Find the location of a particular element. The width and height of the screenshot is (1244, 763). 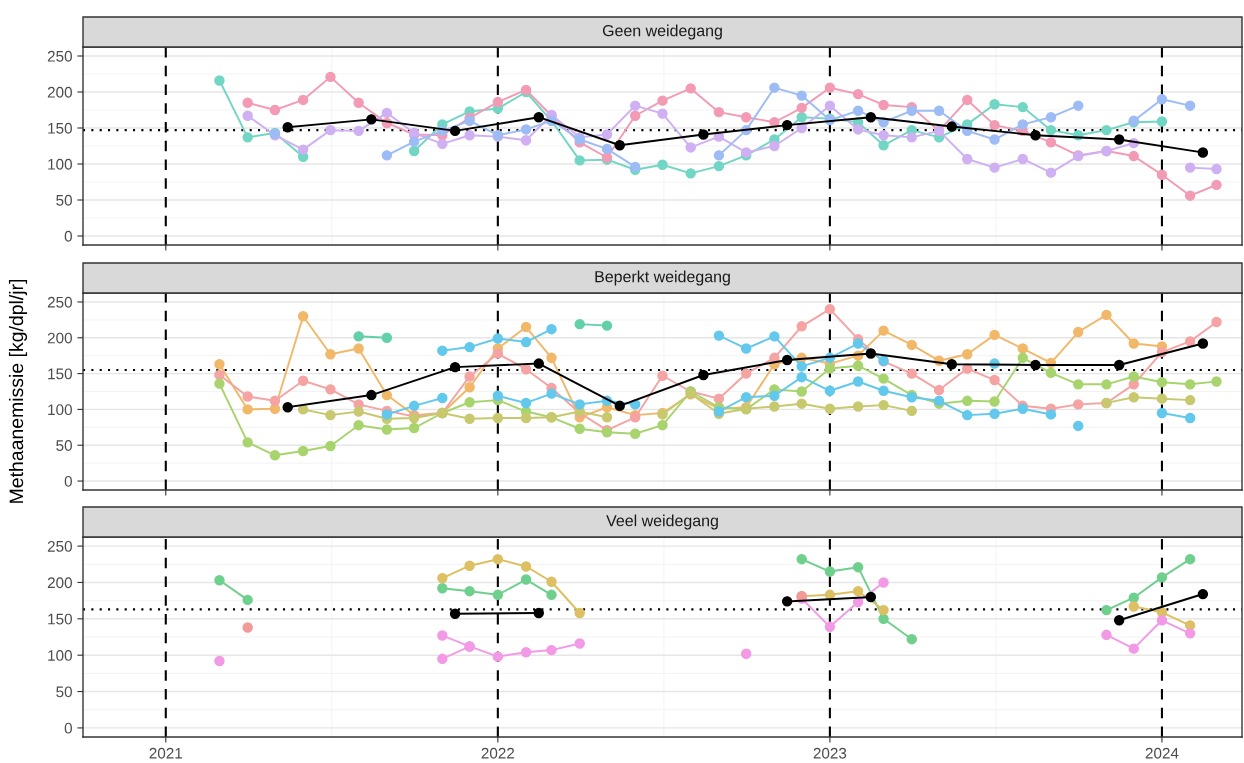

x-tick-label: 2023 is located at coordinates (830, 753).